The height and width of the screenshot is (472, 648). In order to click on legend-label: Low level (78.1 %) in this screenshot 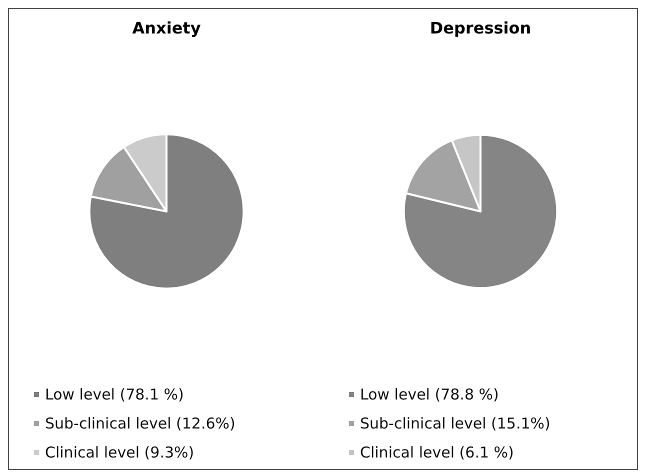, I will do `click(114, 395)`.